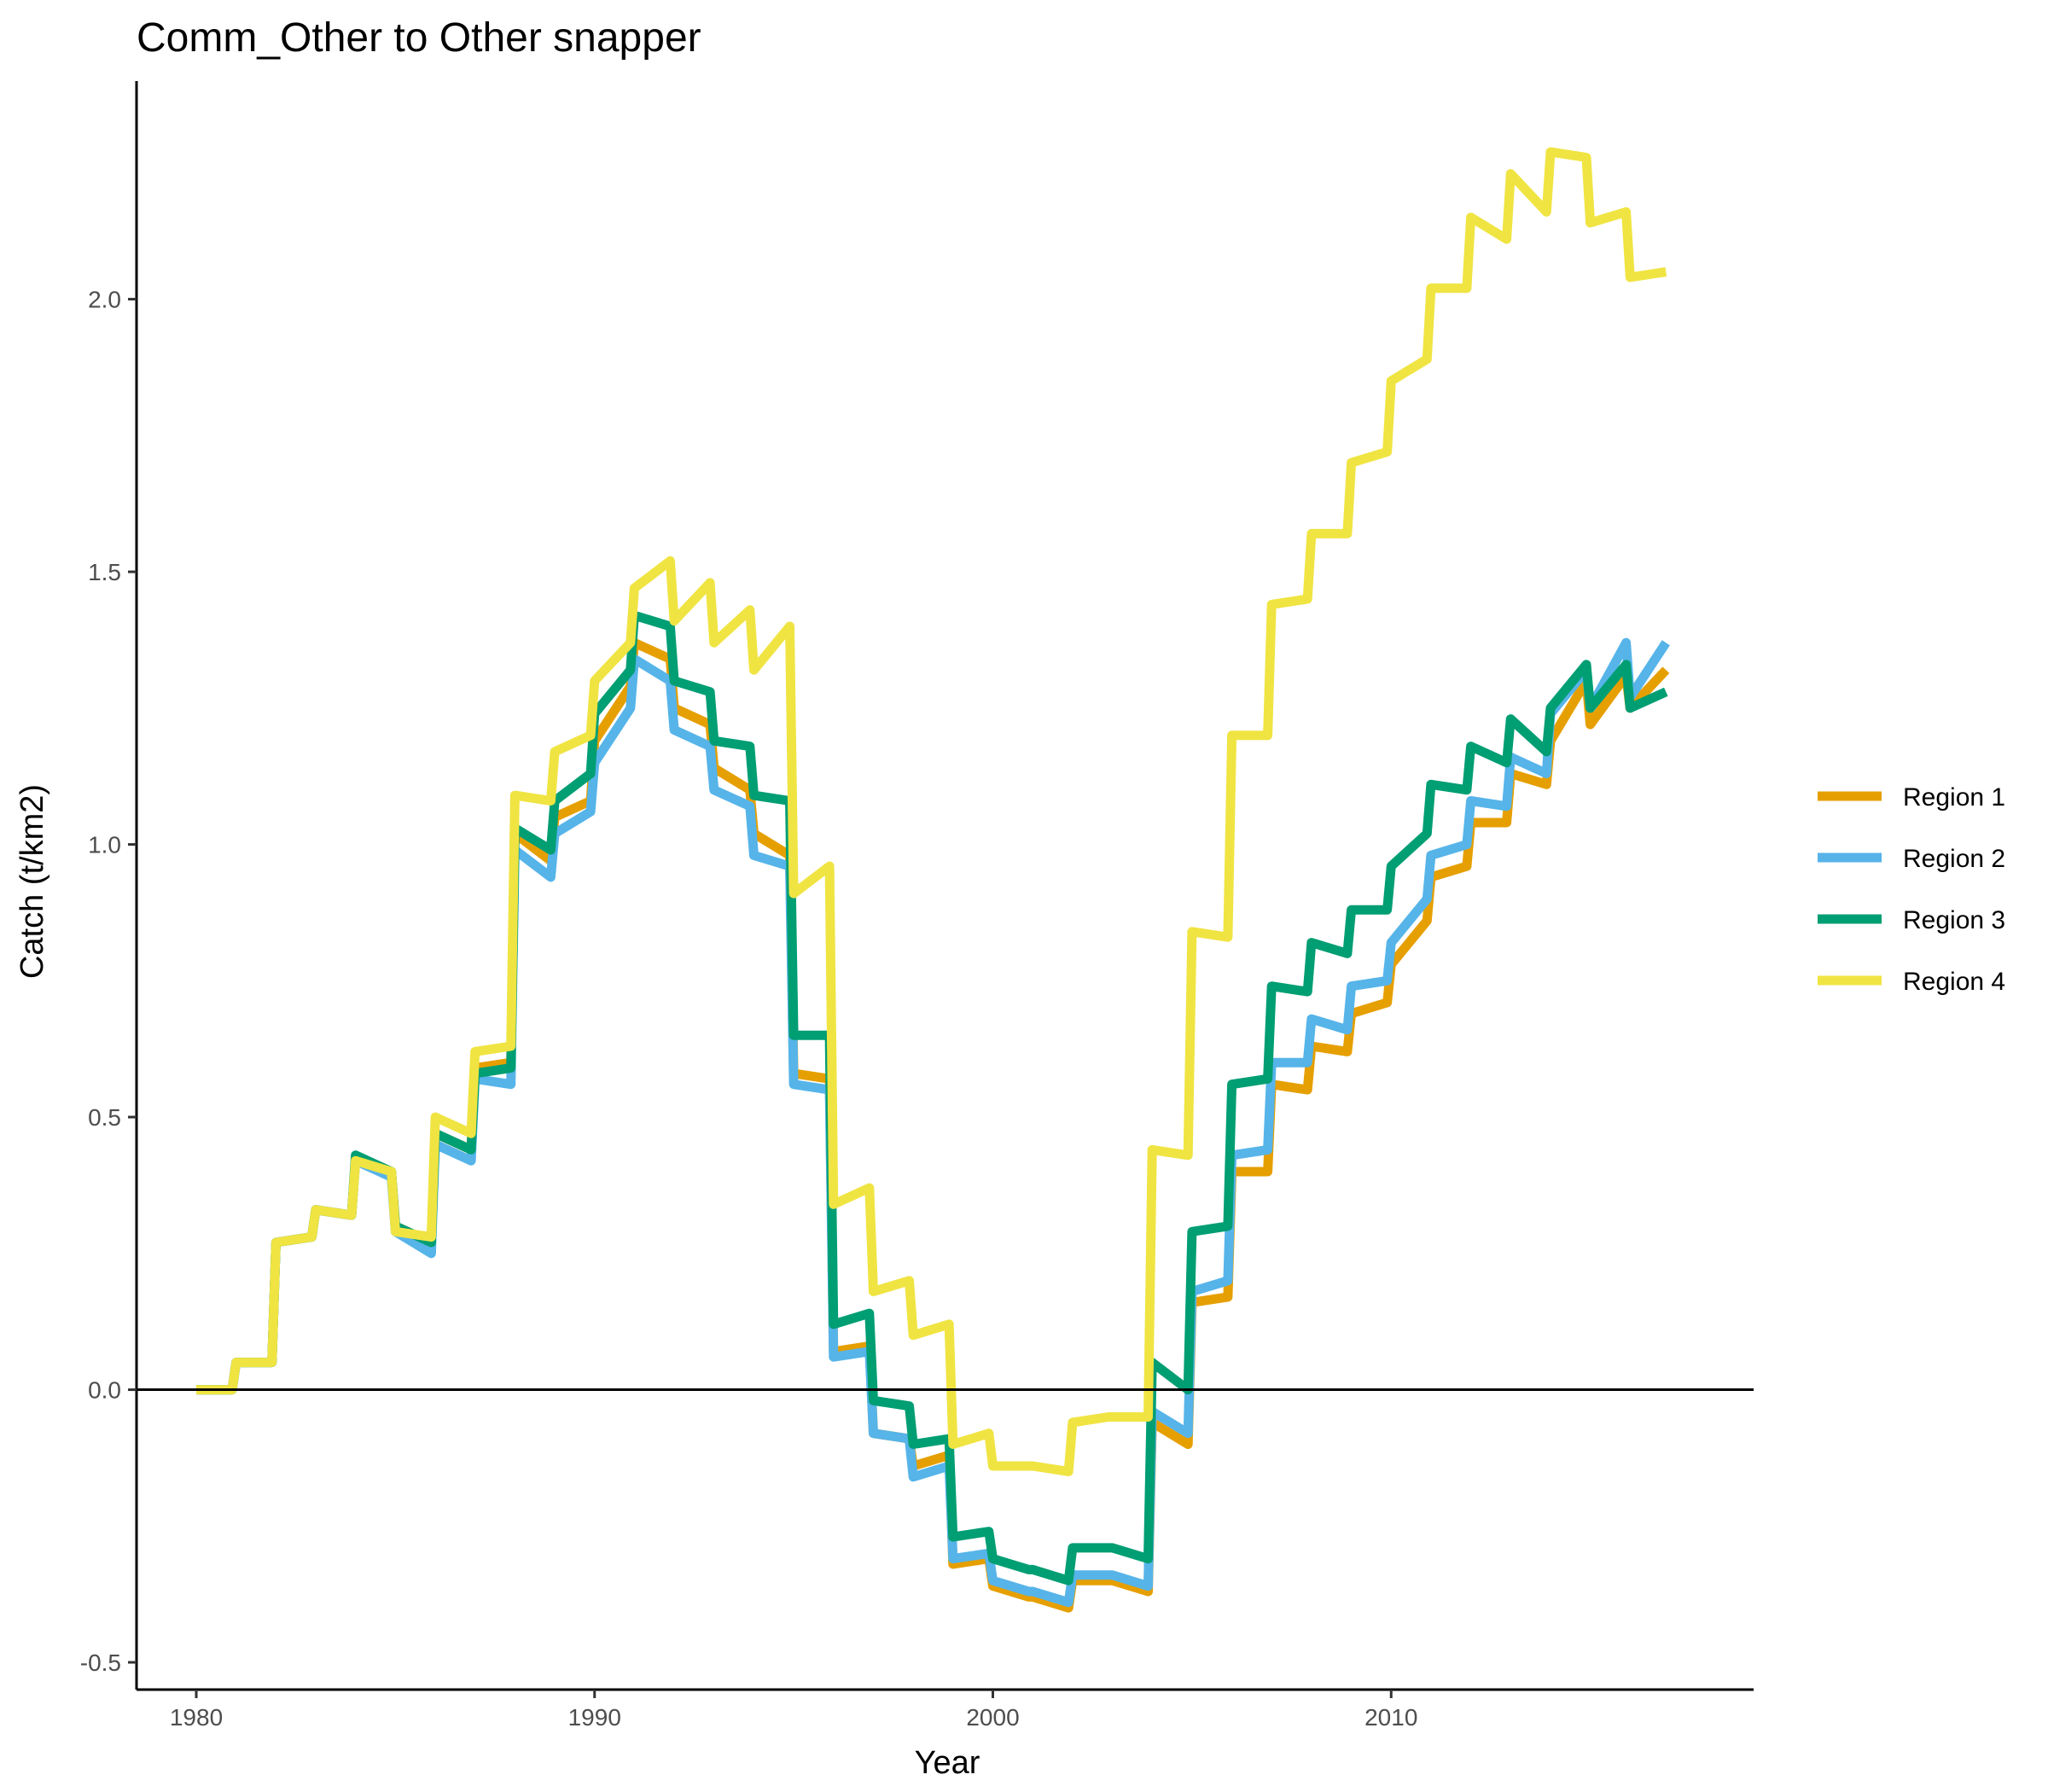  I want to click on y-tick-label: 2.0, so click(104, 300).